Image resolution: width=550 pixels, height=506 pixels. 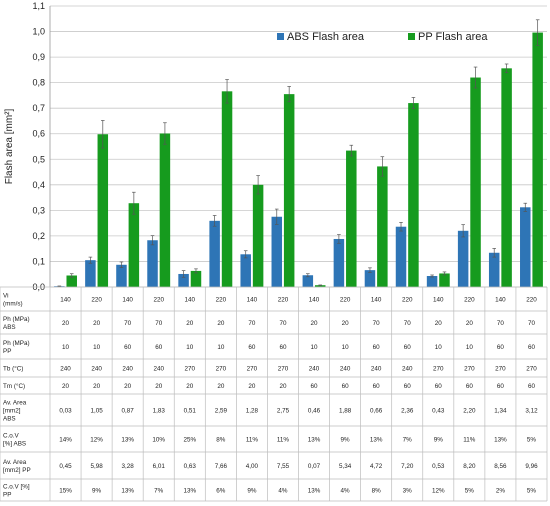 What do you see at coordinates (38, 236) in the screenshot?
I see `y-tick-label: 0,2` at bounding box center [38, 236].